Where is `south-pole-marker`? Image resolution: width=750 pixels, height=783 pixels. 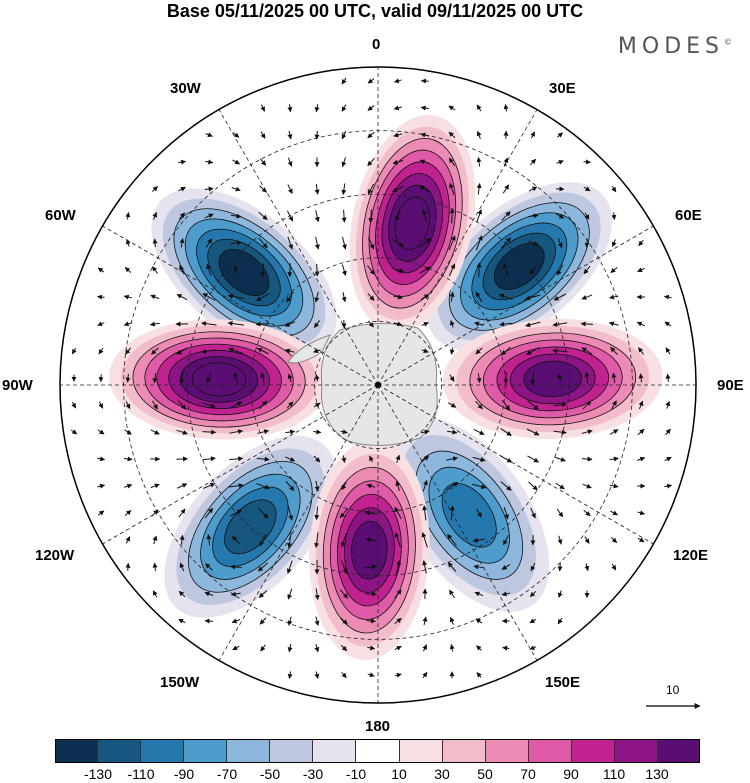 south-pole-marker is located at coordinates (378, 385).